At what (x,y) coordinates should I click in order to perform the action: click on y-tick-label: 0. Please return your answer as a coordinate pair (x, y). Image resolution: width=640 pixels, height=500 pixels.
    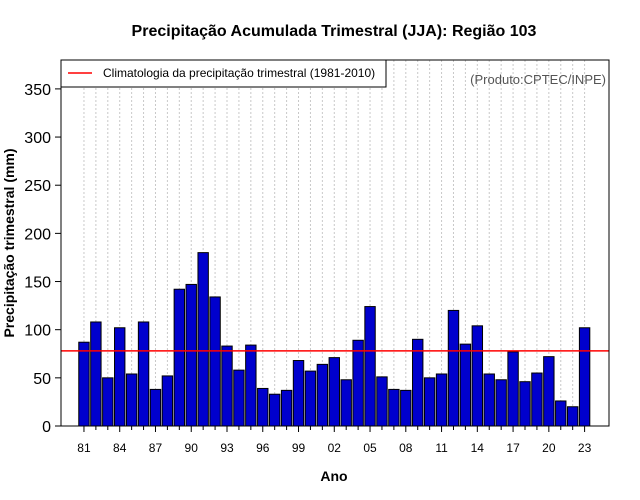
    Looking at the image, I should click on (46, 427).